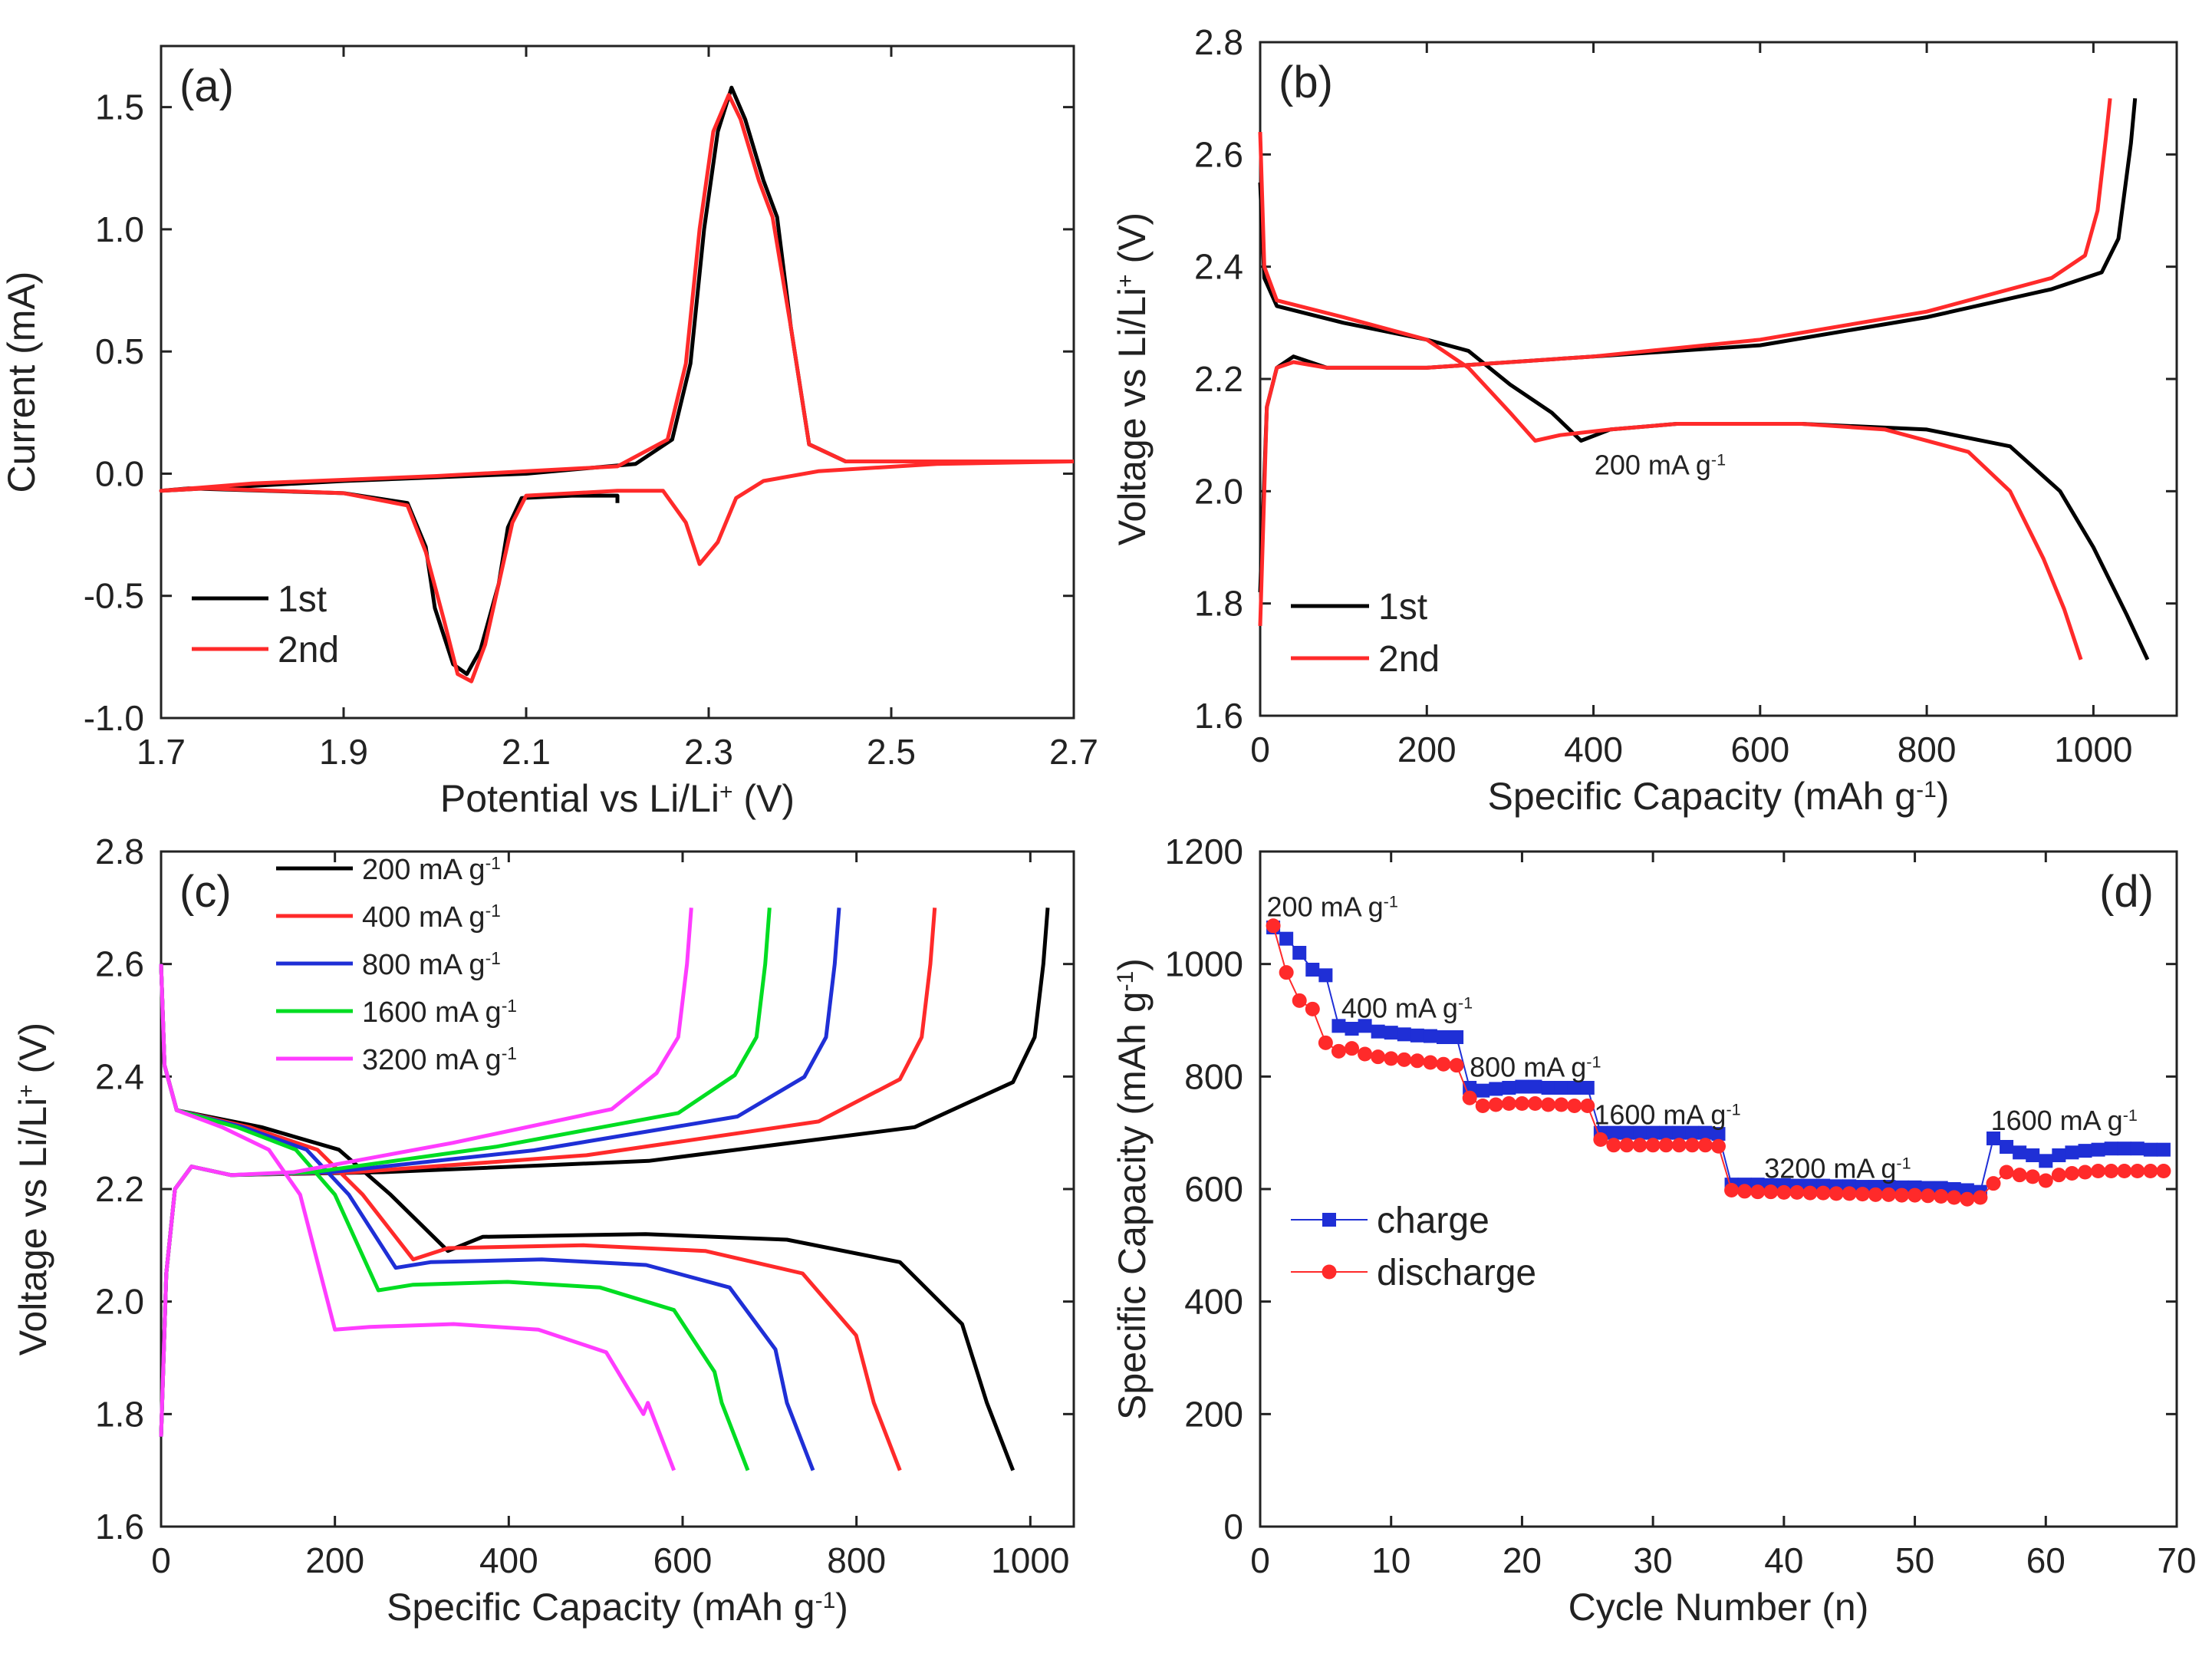 Image resolution: width=2212 pixels, height=1657 pixels. Describe the element at coordinates (205, 892) in the screenshot. I see `panel-label: (c)` at that location.